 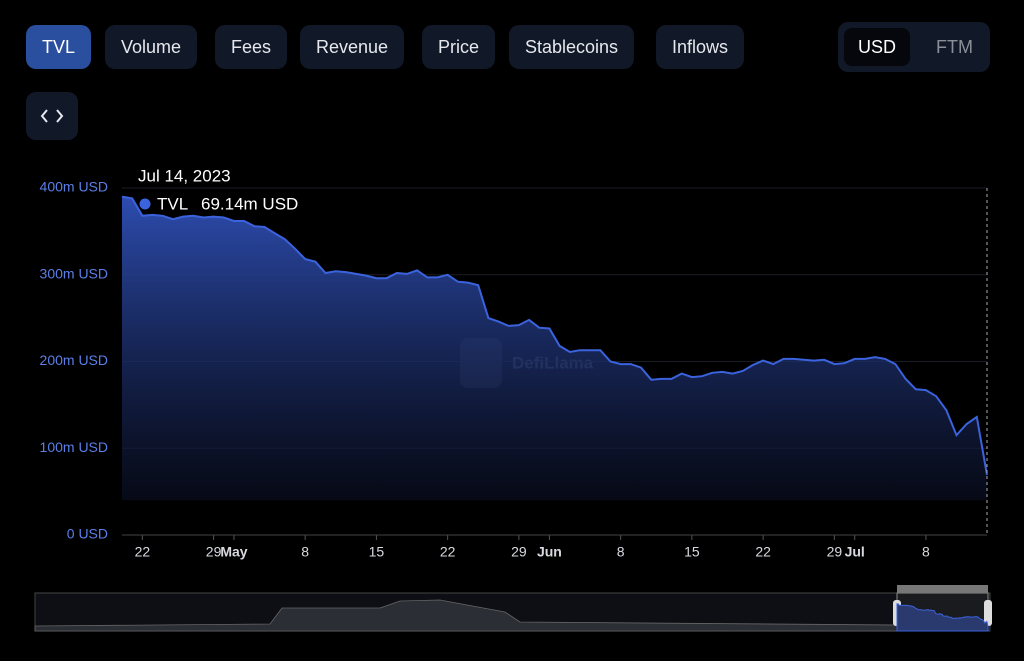 What do you see at coordinates (74, 360) in the screenshot?
I see `y-tick-label: 200m USD` at bounding box center [74, 360].